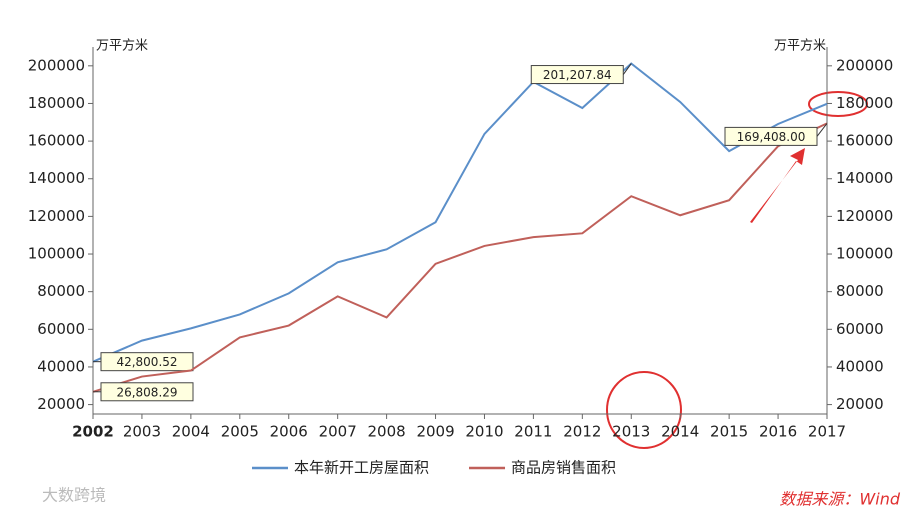 This screenshot has height=516, width=918. What do you see at coordinates (56, 65) in the screenshot?
I see `y-tick-label: 200000` at bounding box center [56, 65].